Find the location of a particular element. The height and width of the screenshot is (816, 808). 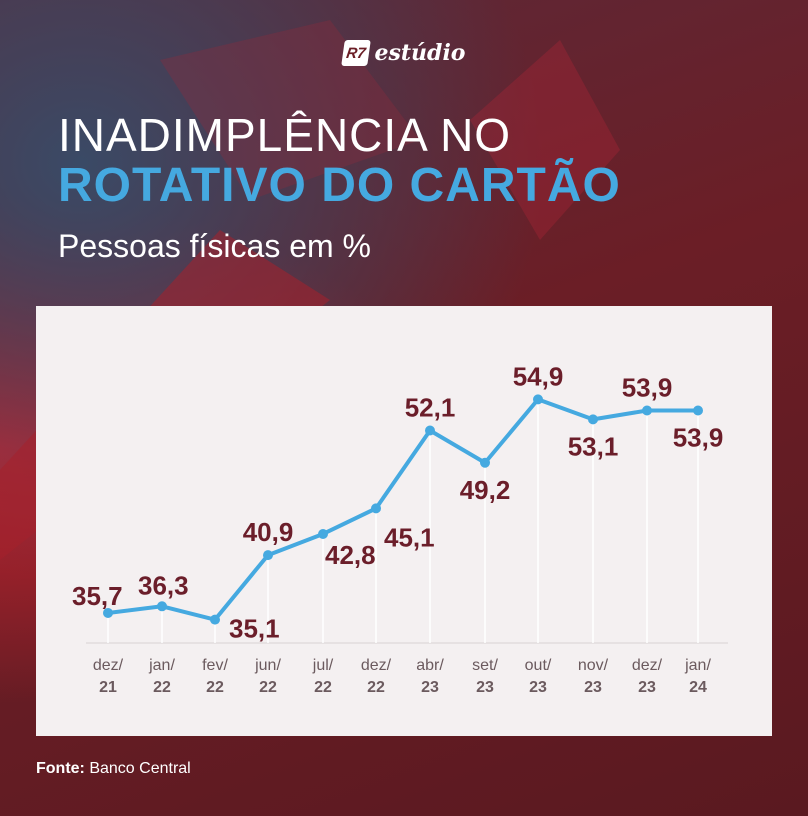

title-line-2: ROTATIVO DO CARTÃO is located at coordinates (339, 185).